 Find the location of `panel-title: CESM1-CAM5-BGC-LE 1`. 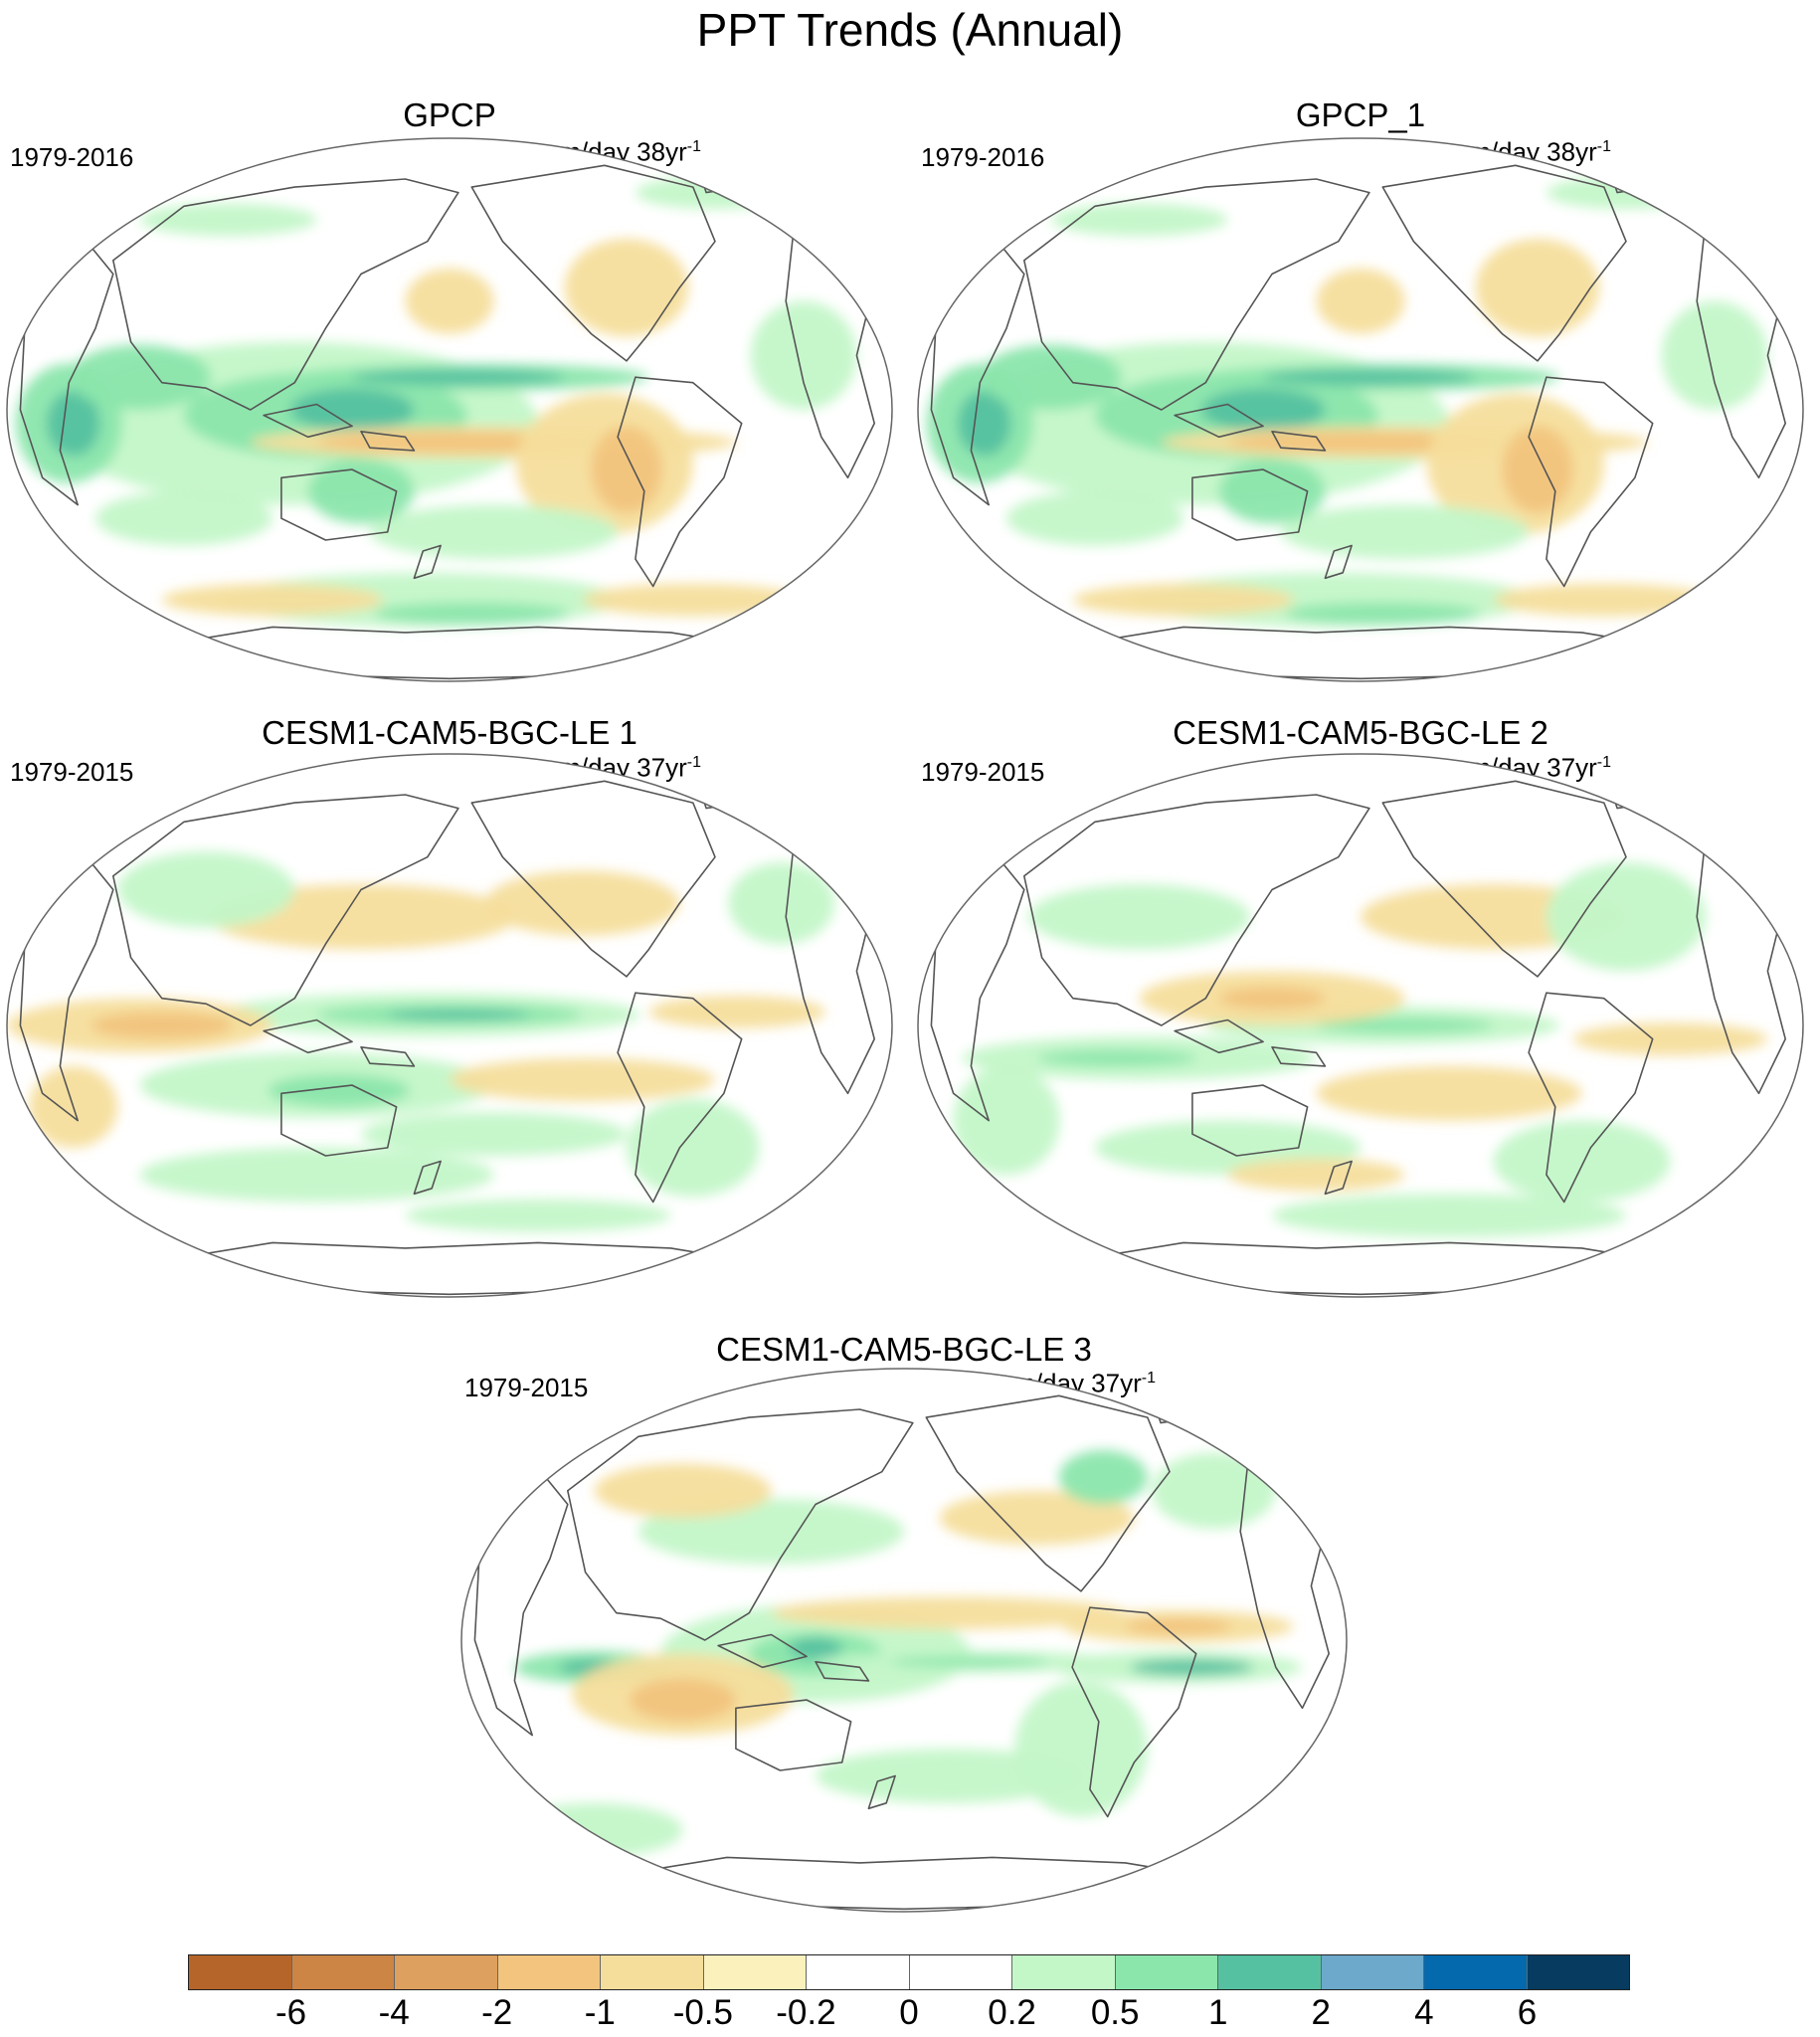

panel-title: CESM1-CAM5-BGC-LE 1 is located at coordinates (449, 732).